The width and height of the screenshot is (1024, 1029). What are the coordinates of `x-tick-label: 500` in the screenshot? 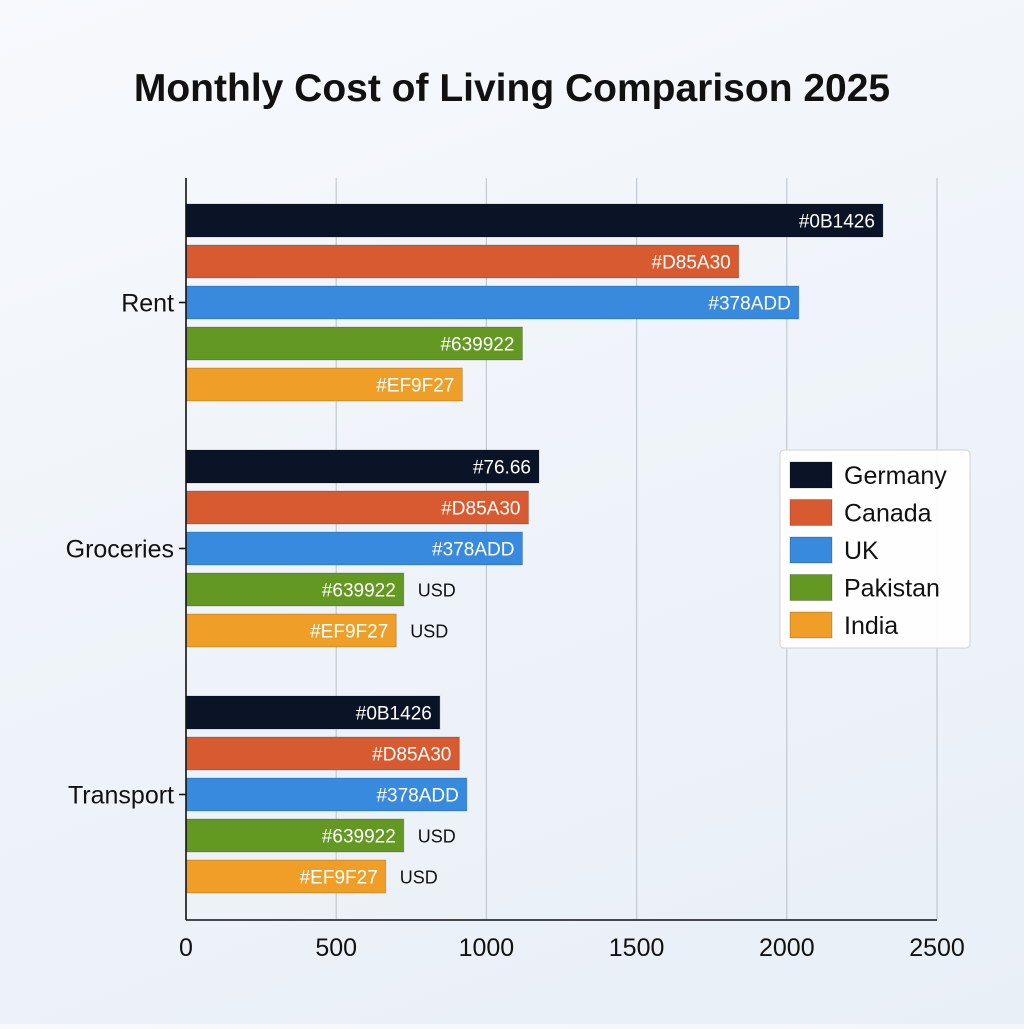 It's located at (336, 948).